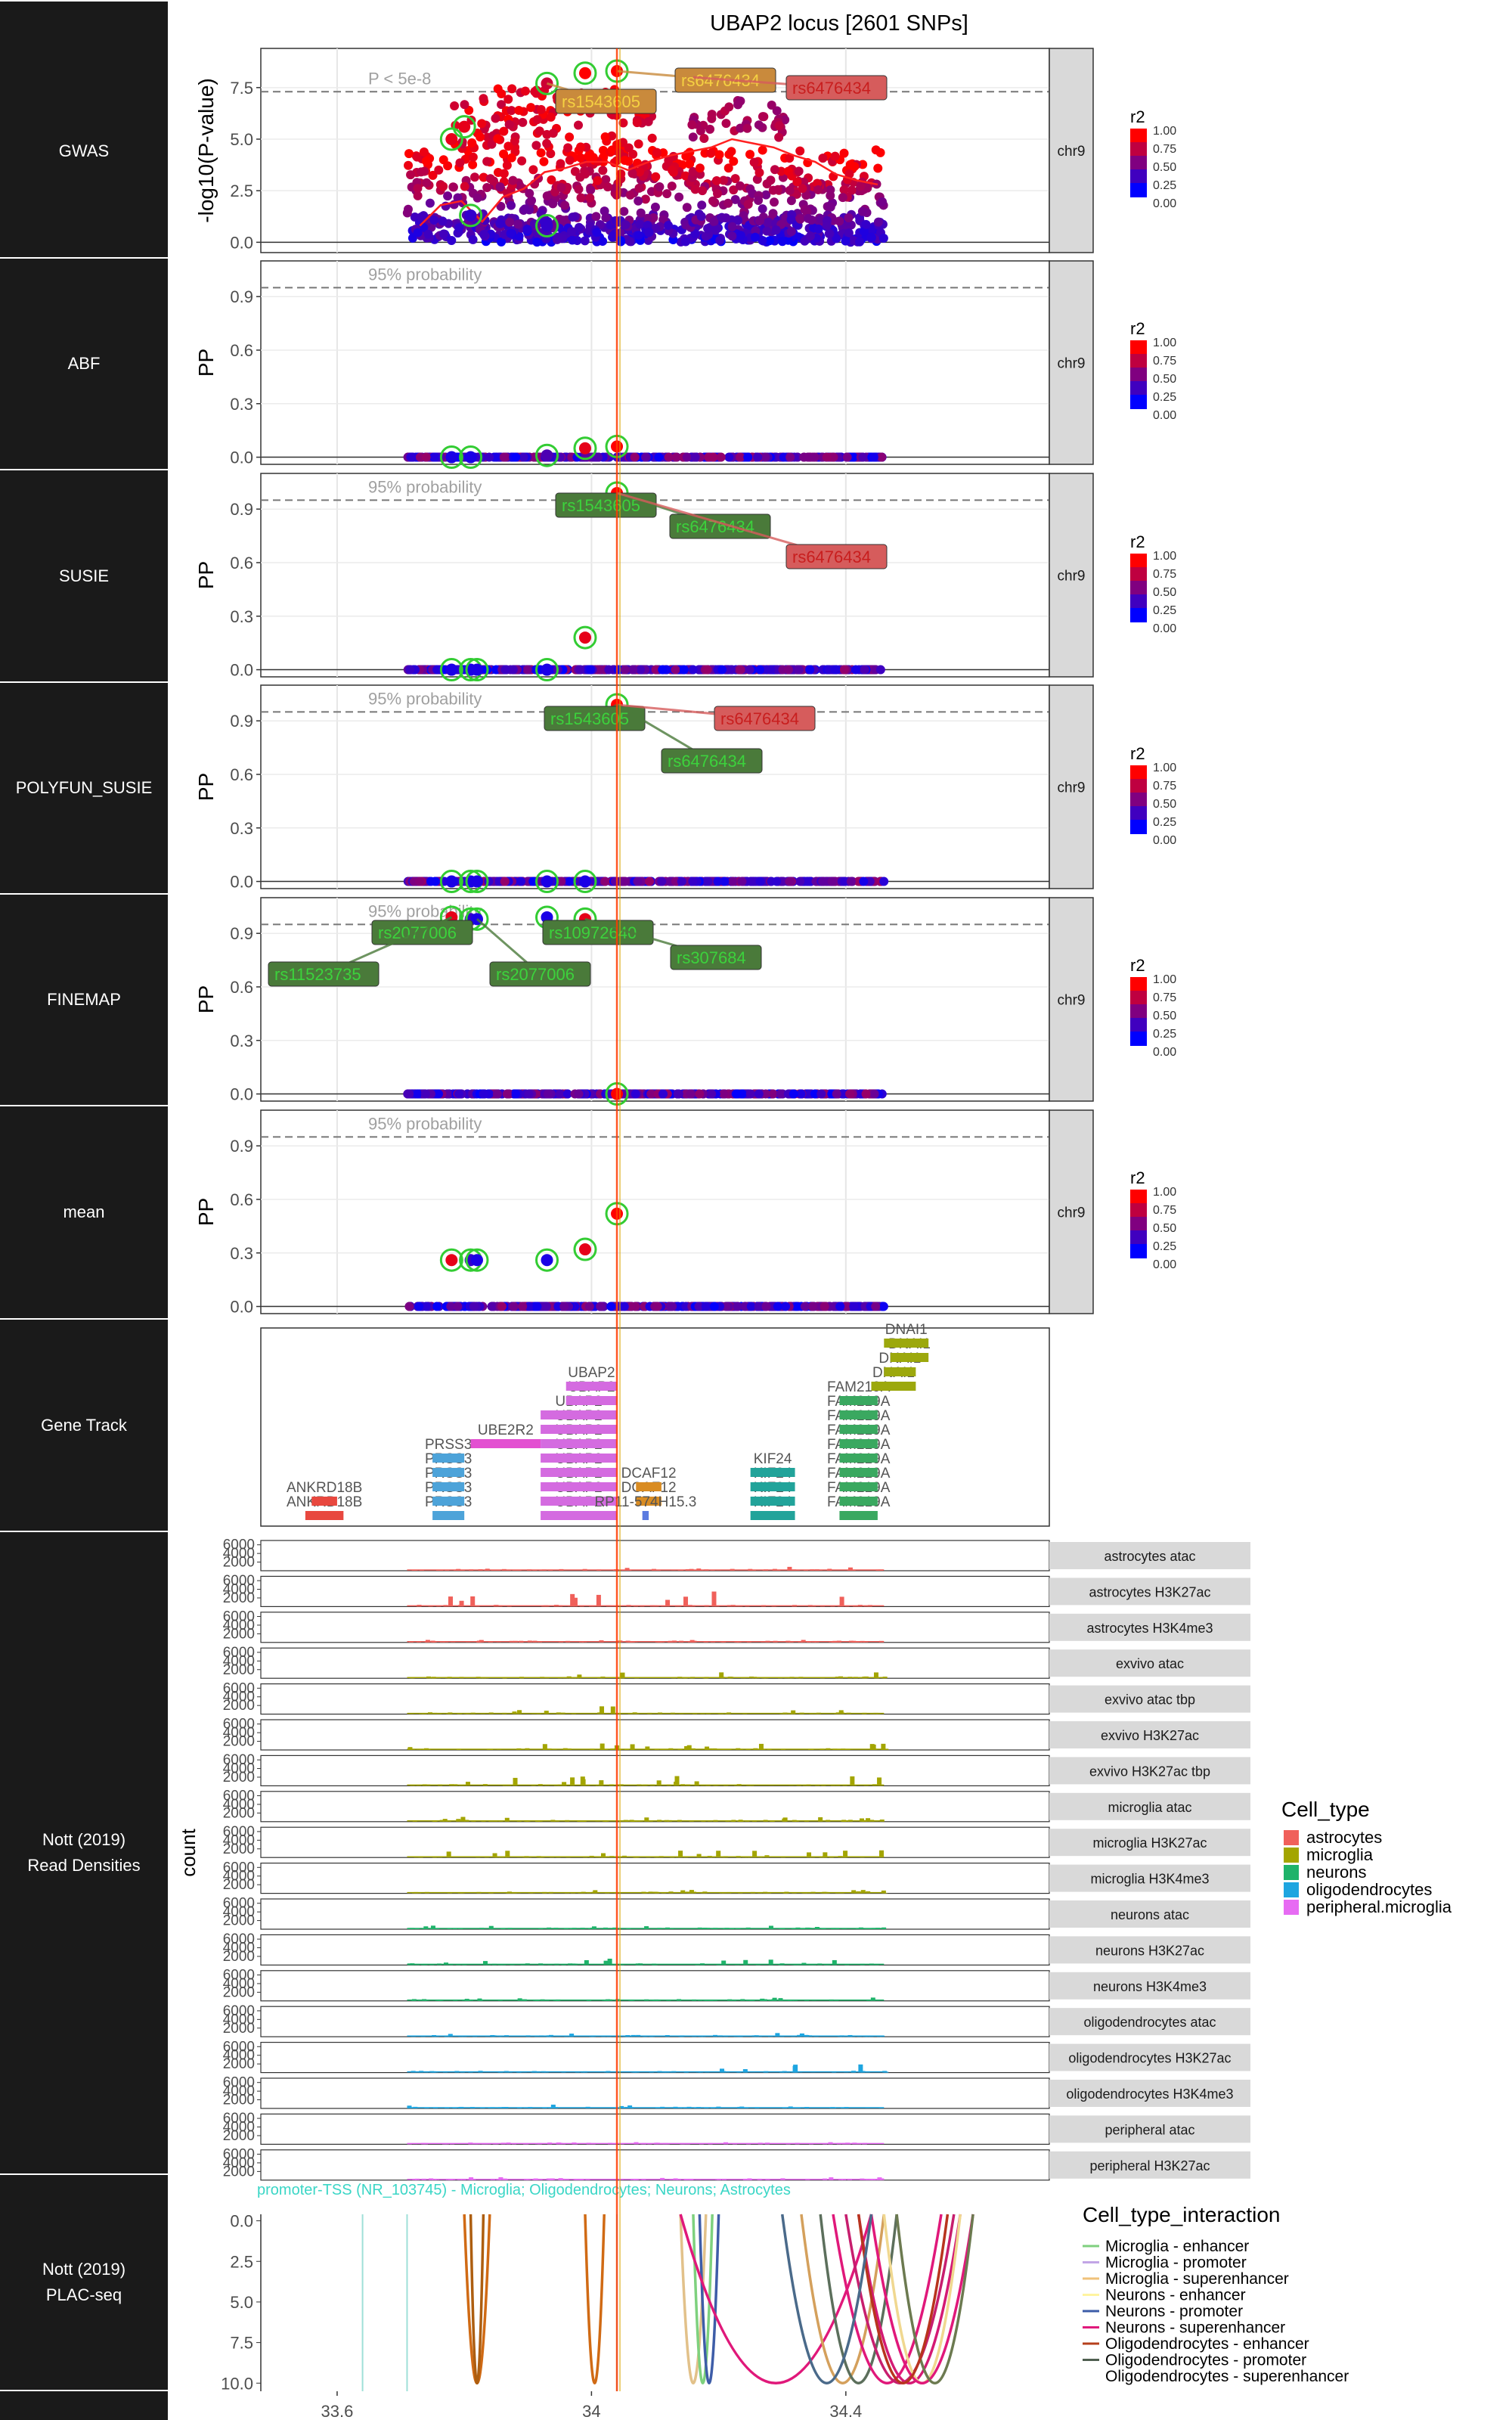 The width and height of the screenshot is (1512, 2420). Describe the element at coordinates (655, 1842) in the screenshot. I see `track-frame` at that location.